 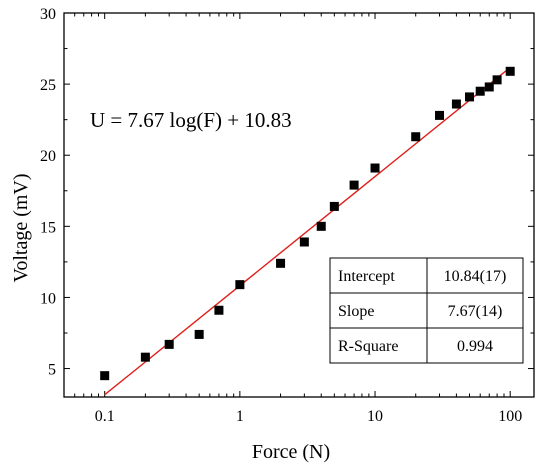 What do you see at coordinates (240, 416) in the screenshot?
I see `x-tick-label: 1` at bounding box center [240, 416].